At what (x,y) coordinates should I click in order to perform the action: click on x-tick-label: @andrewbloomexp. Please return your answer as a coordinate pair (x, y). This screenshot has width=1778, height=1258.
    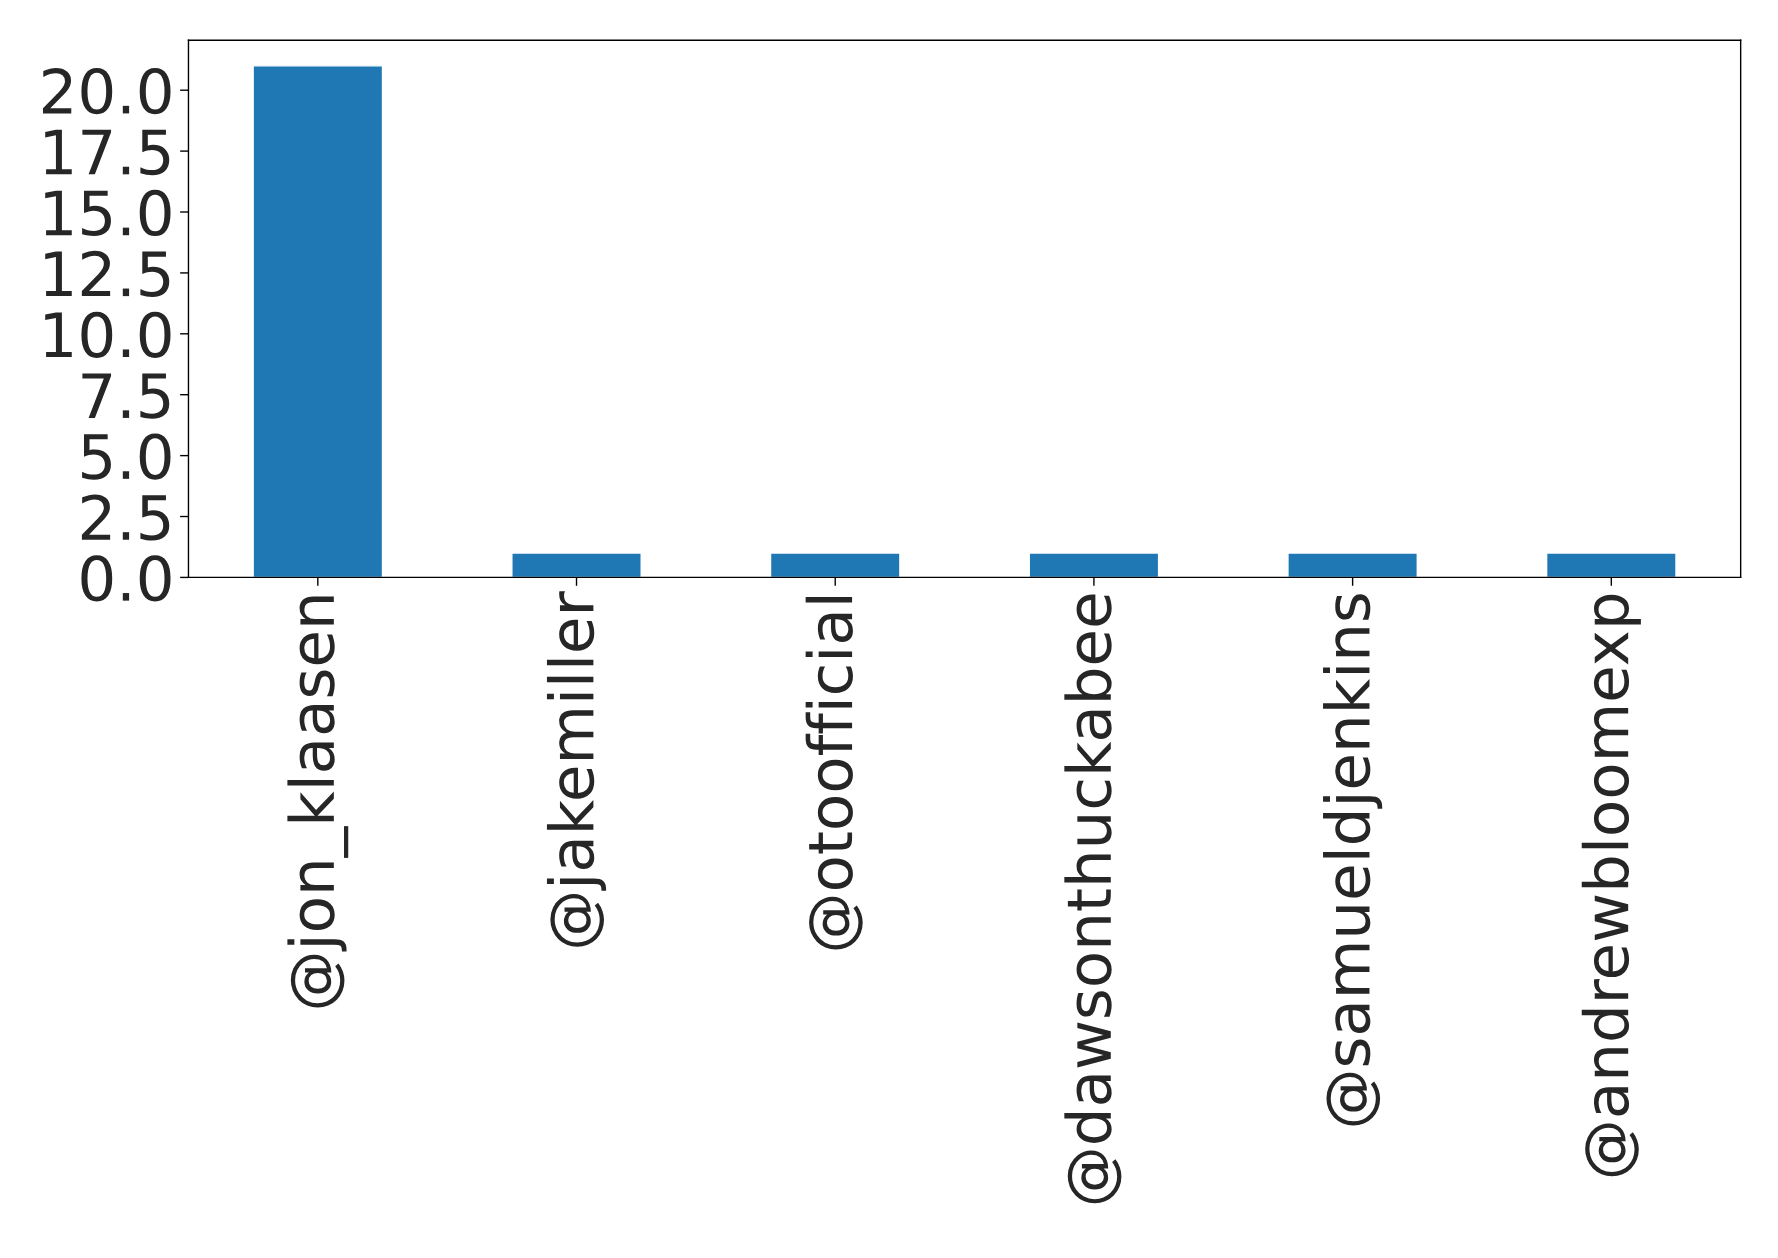
    Looking at the image, I should click on (1611, 885).